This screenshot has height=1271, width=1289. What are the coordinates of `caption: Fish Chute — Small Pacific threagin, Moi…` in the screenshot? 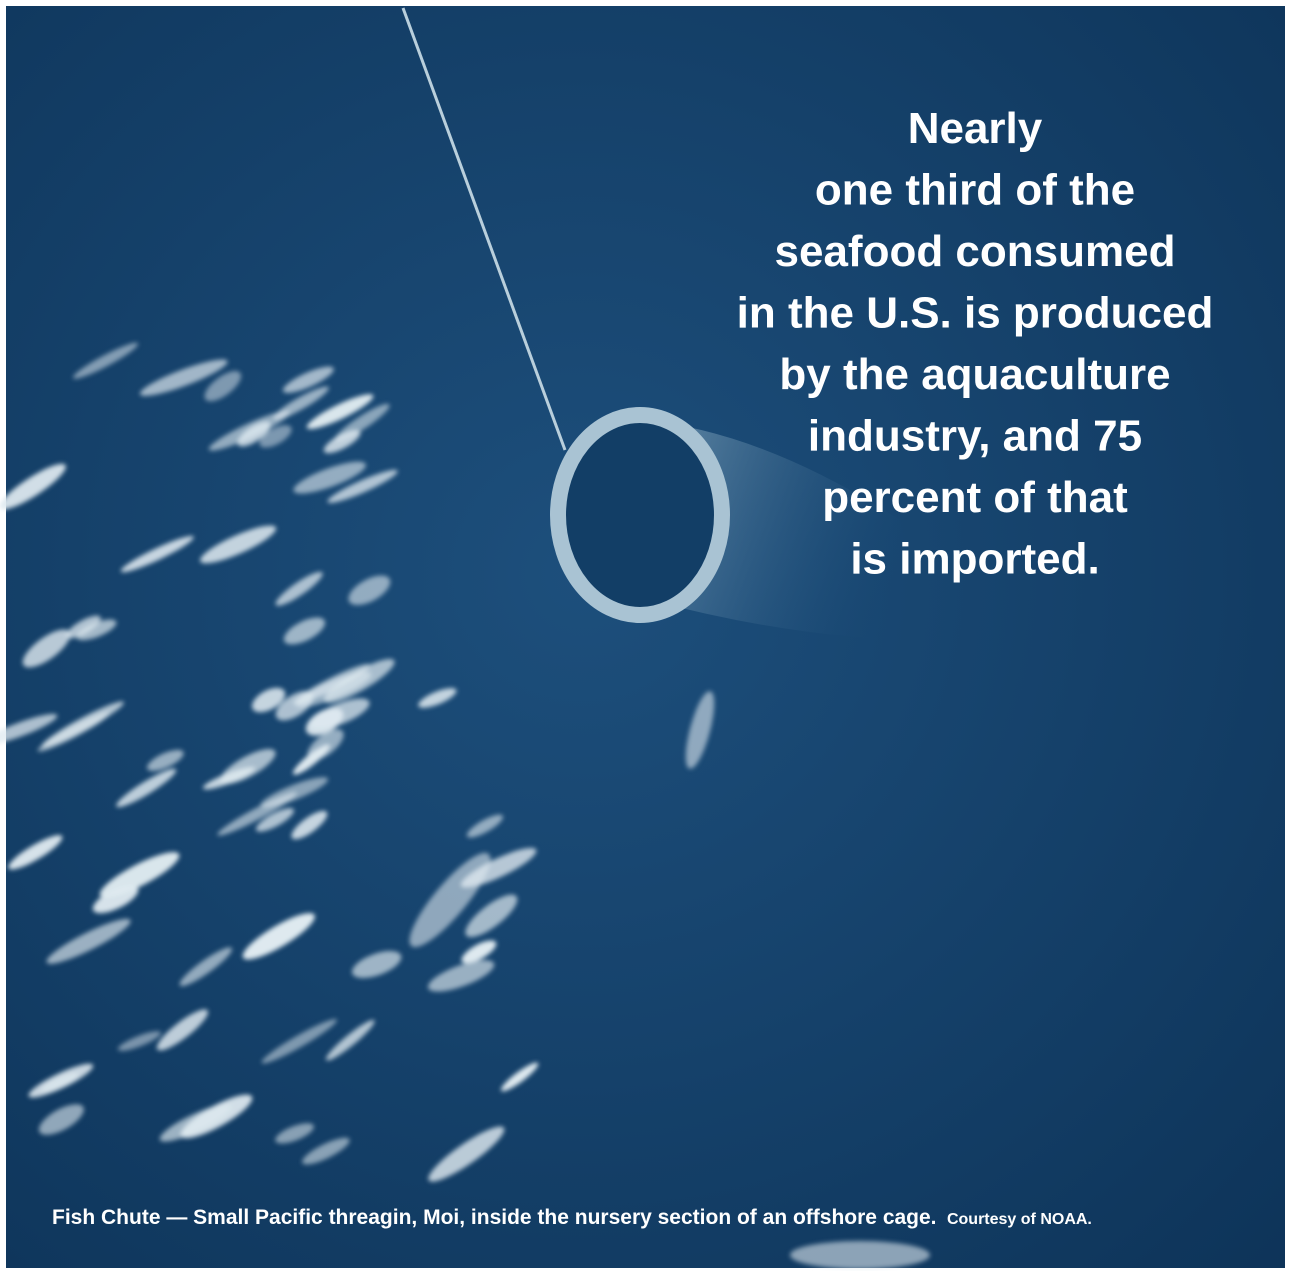 It's located at (572, 1217).